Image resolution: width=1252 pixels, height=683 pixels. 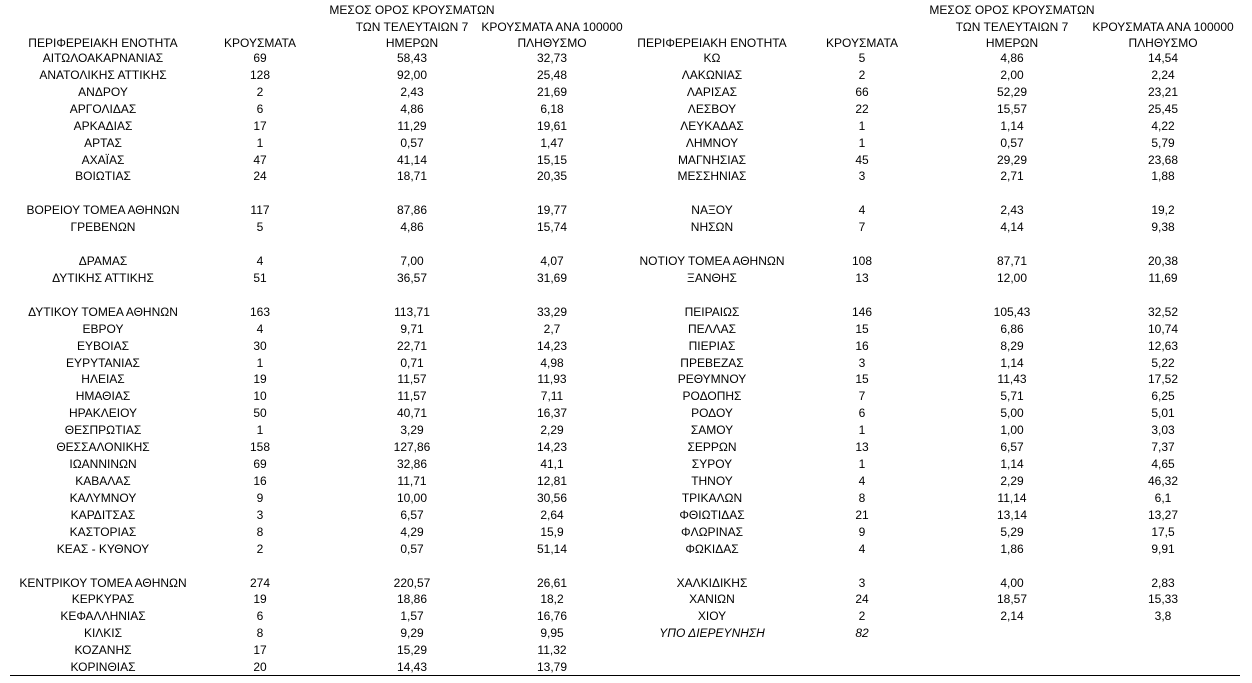 I want to click on table-cell: 45, so click(x=862, y=159).